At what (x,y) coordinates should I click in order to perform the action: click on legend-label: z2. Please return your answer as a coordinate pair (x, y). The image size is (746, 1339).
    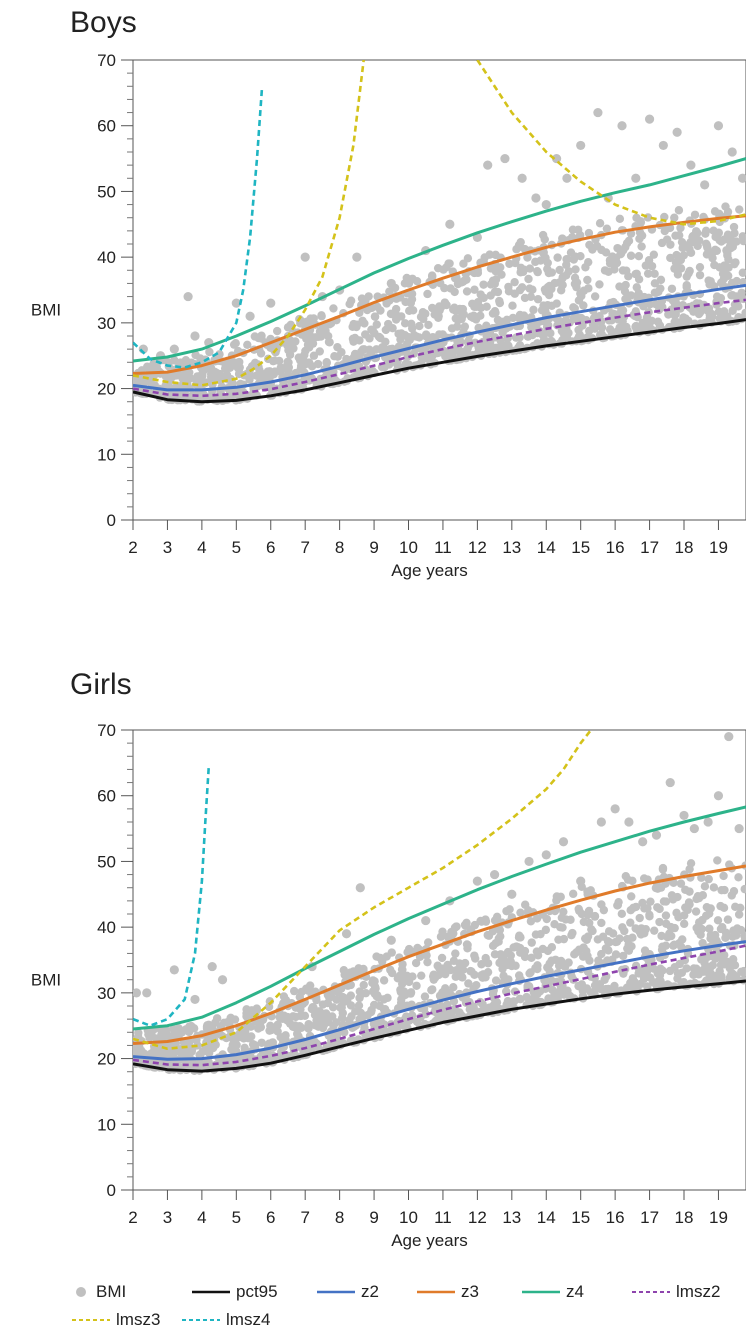
    Looking at the image, I should click on (370, 1291).